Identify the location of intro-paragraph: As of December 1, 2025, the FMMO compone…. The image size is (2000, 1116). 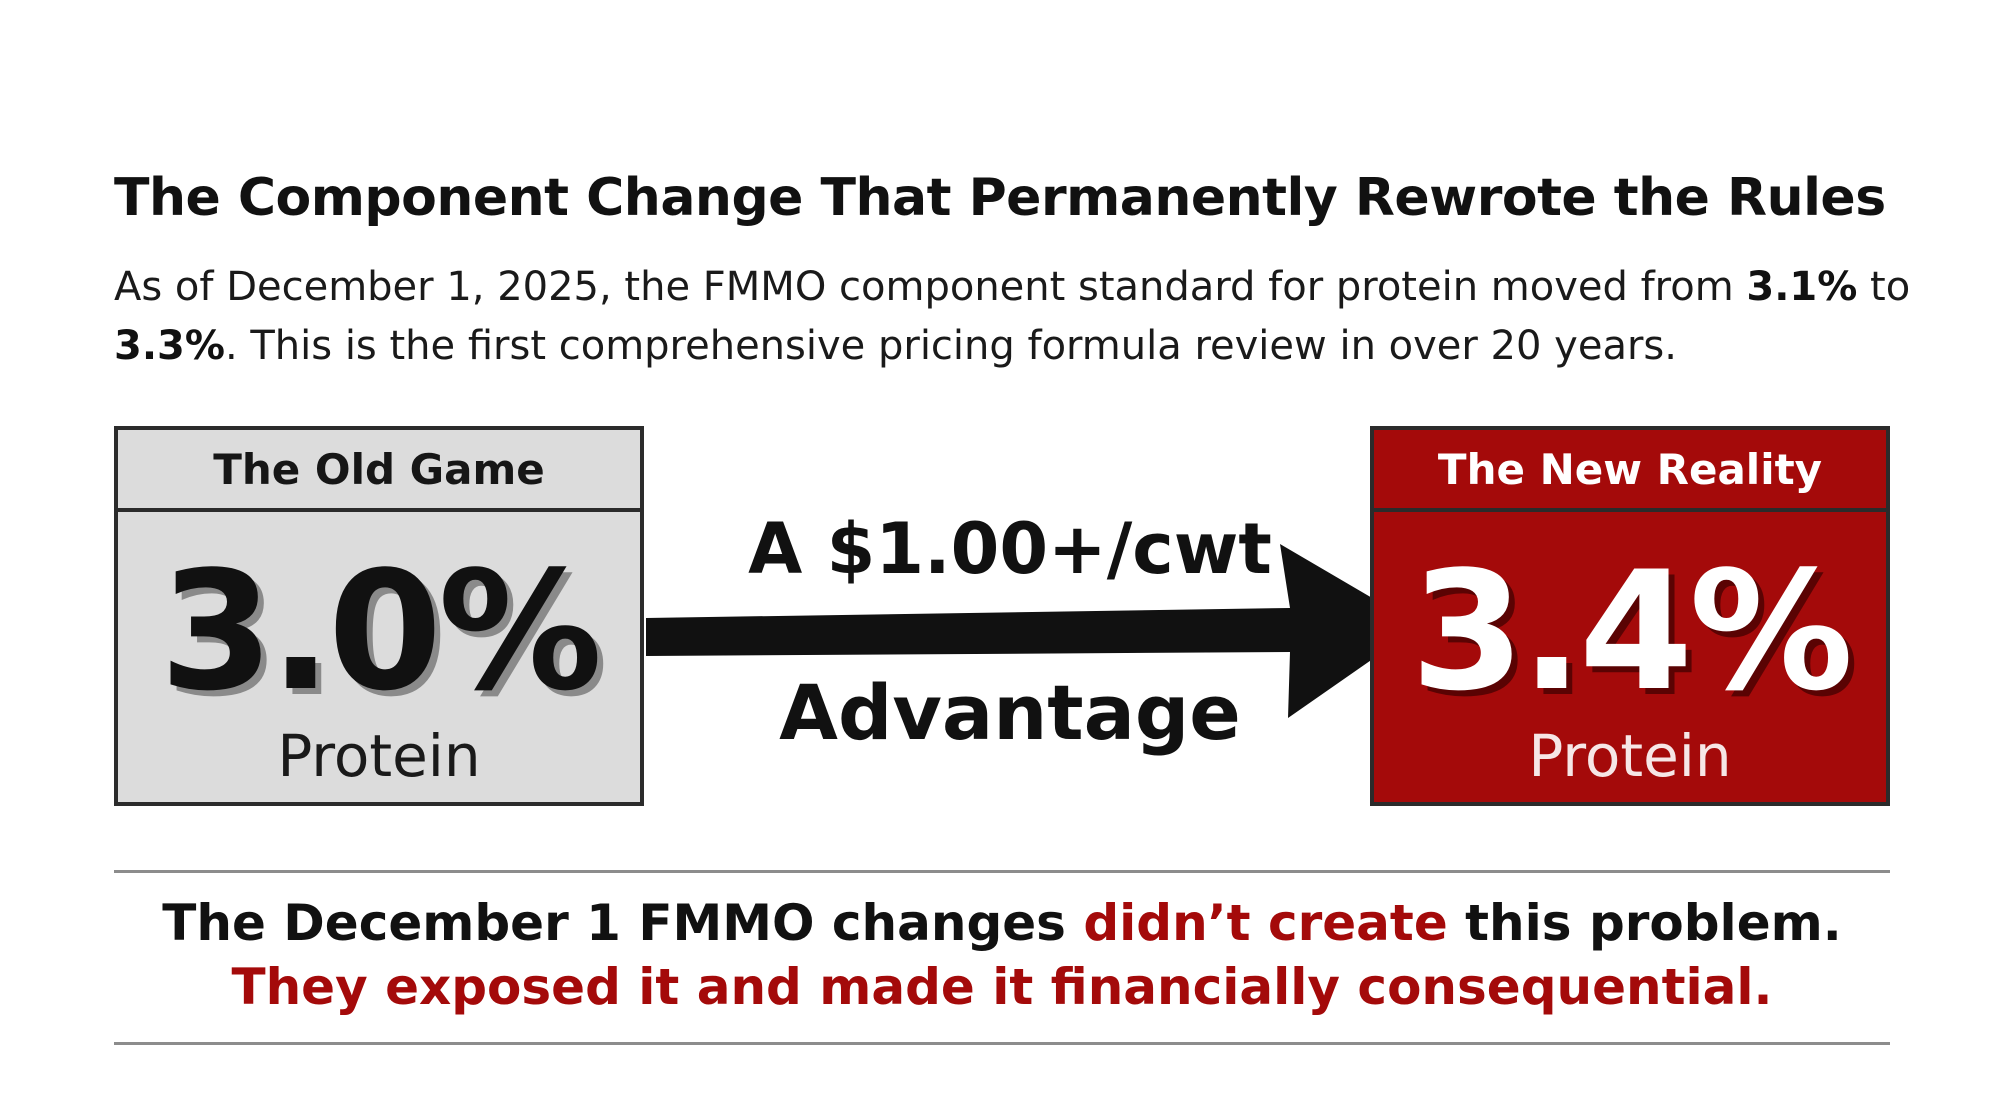
(1014, 317).